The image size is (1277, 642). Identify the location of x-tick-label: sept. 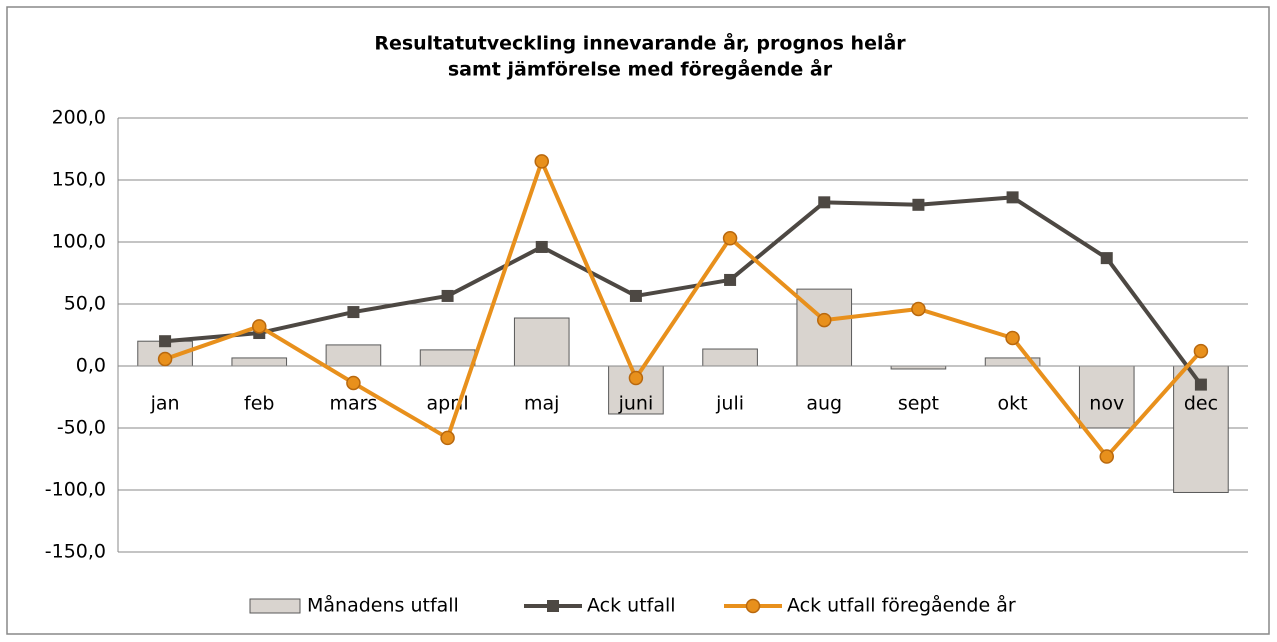
(918, 404).